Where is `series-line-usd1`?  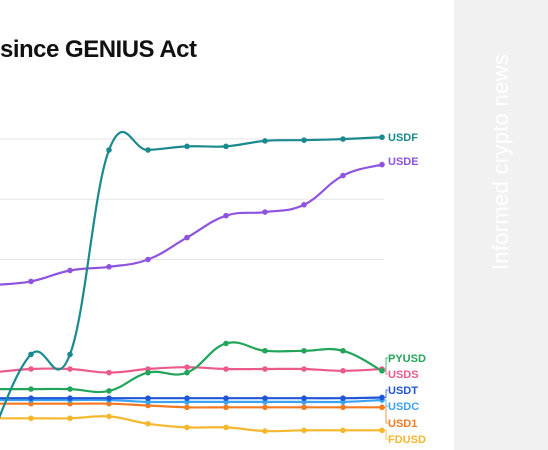 series-line-usd1 is located at coordinates (192, 405).